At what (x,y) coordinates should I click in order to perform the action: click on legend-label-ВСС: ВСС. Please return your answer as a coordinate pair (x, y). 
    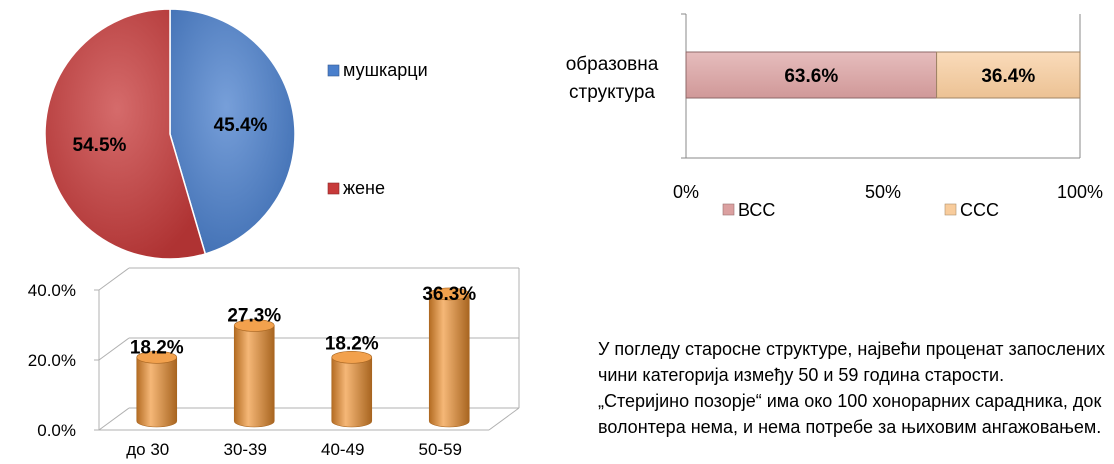
    Looking at the image, I should click on (756, 210).